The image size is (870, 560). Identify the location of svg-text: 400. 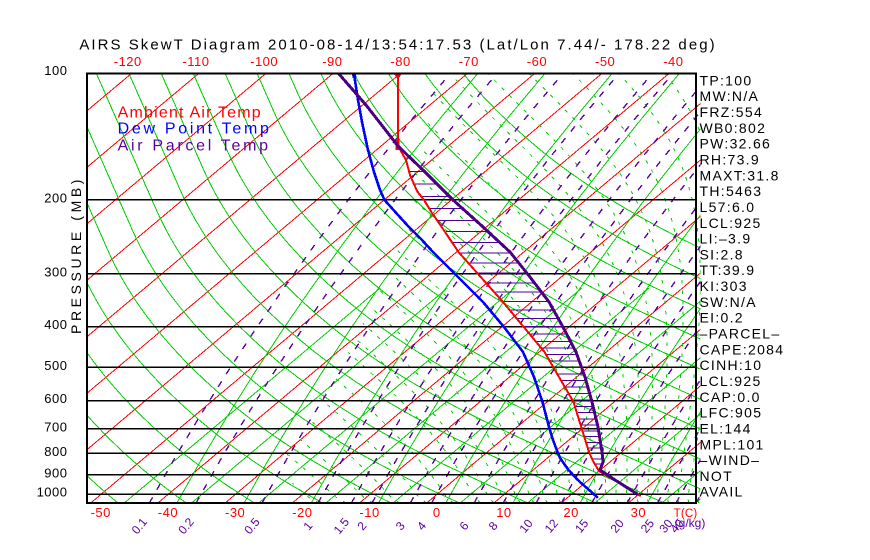
(55, 324).